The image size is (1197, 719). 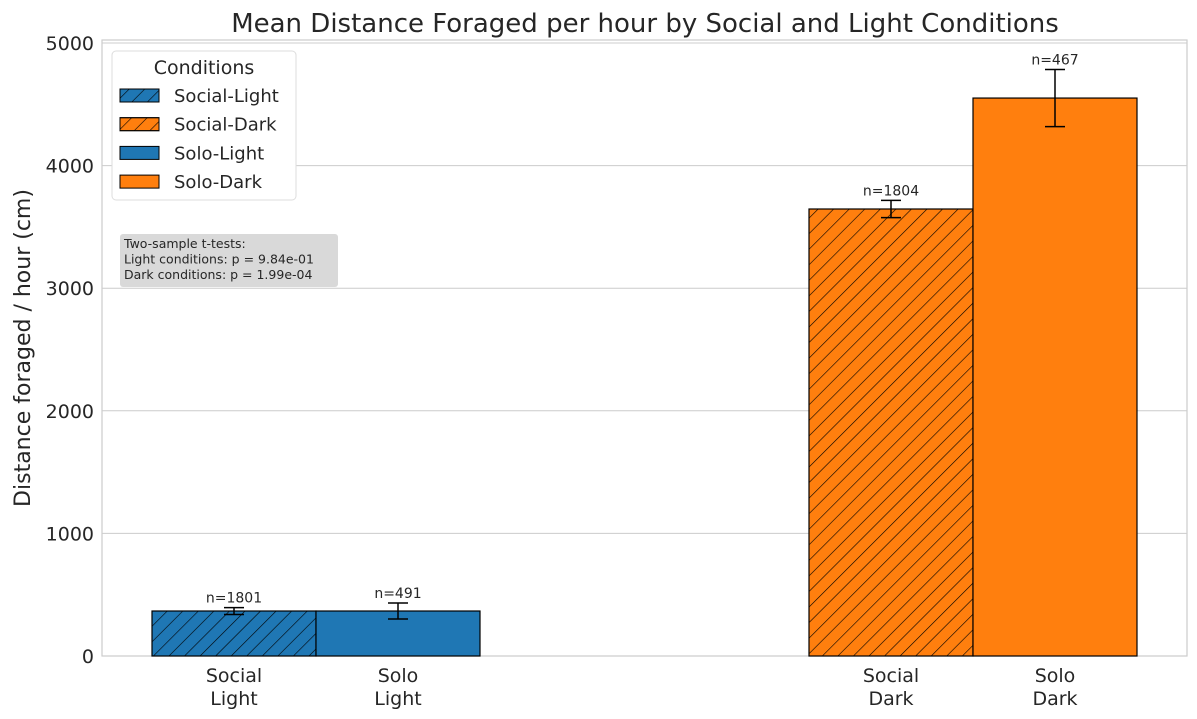 What do you see at coordinates (70, 167) in the screenshot?
I see `y-tick-label: 4000` at bounding box center [70, 167].